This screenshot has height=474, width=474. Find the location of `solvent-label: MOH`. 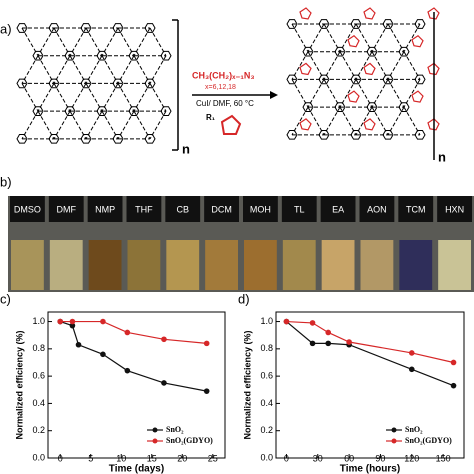

solvent-label: MOH is located at coordinates (260, 209).